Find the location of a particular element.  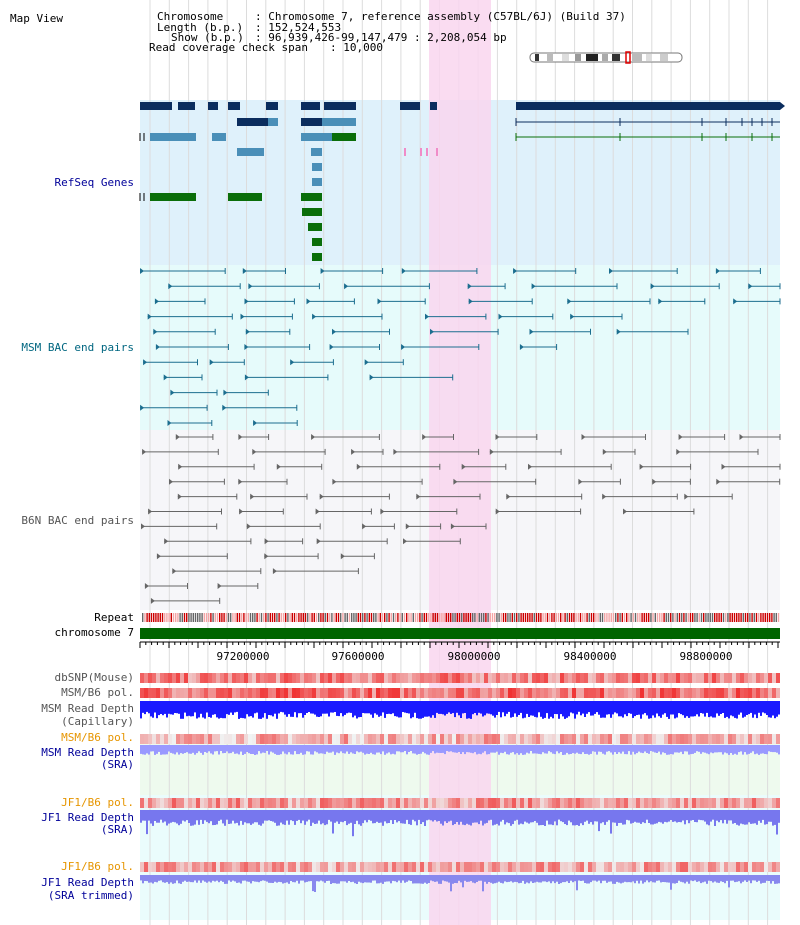

msm-bac-track is located at coordinates (460, 347).